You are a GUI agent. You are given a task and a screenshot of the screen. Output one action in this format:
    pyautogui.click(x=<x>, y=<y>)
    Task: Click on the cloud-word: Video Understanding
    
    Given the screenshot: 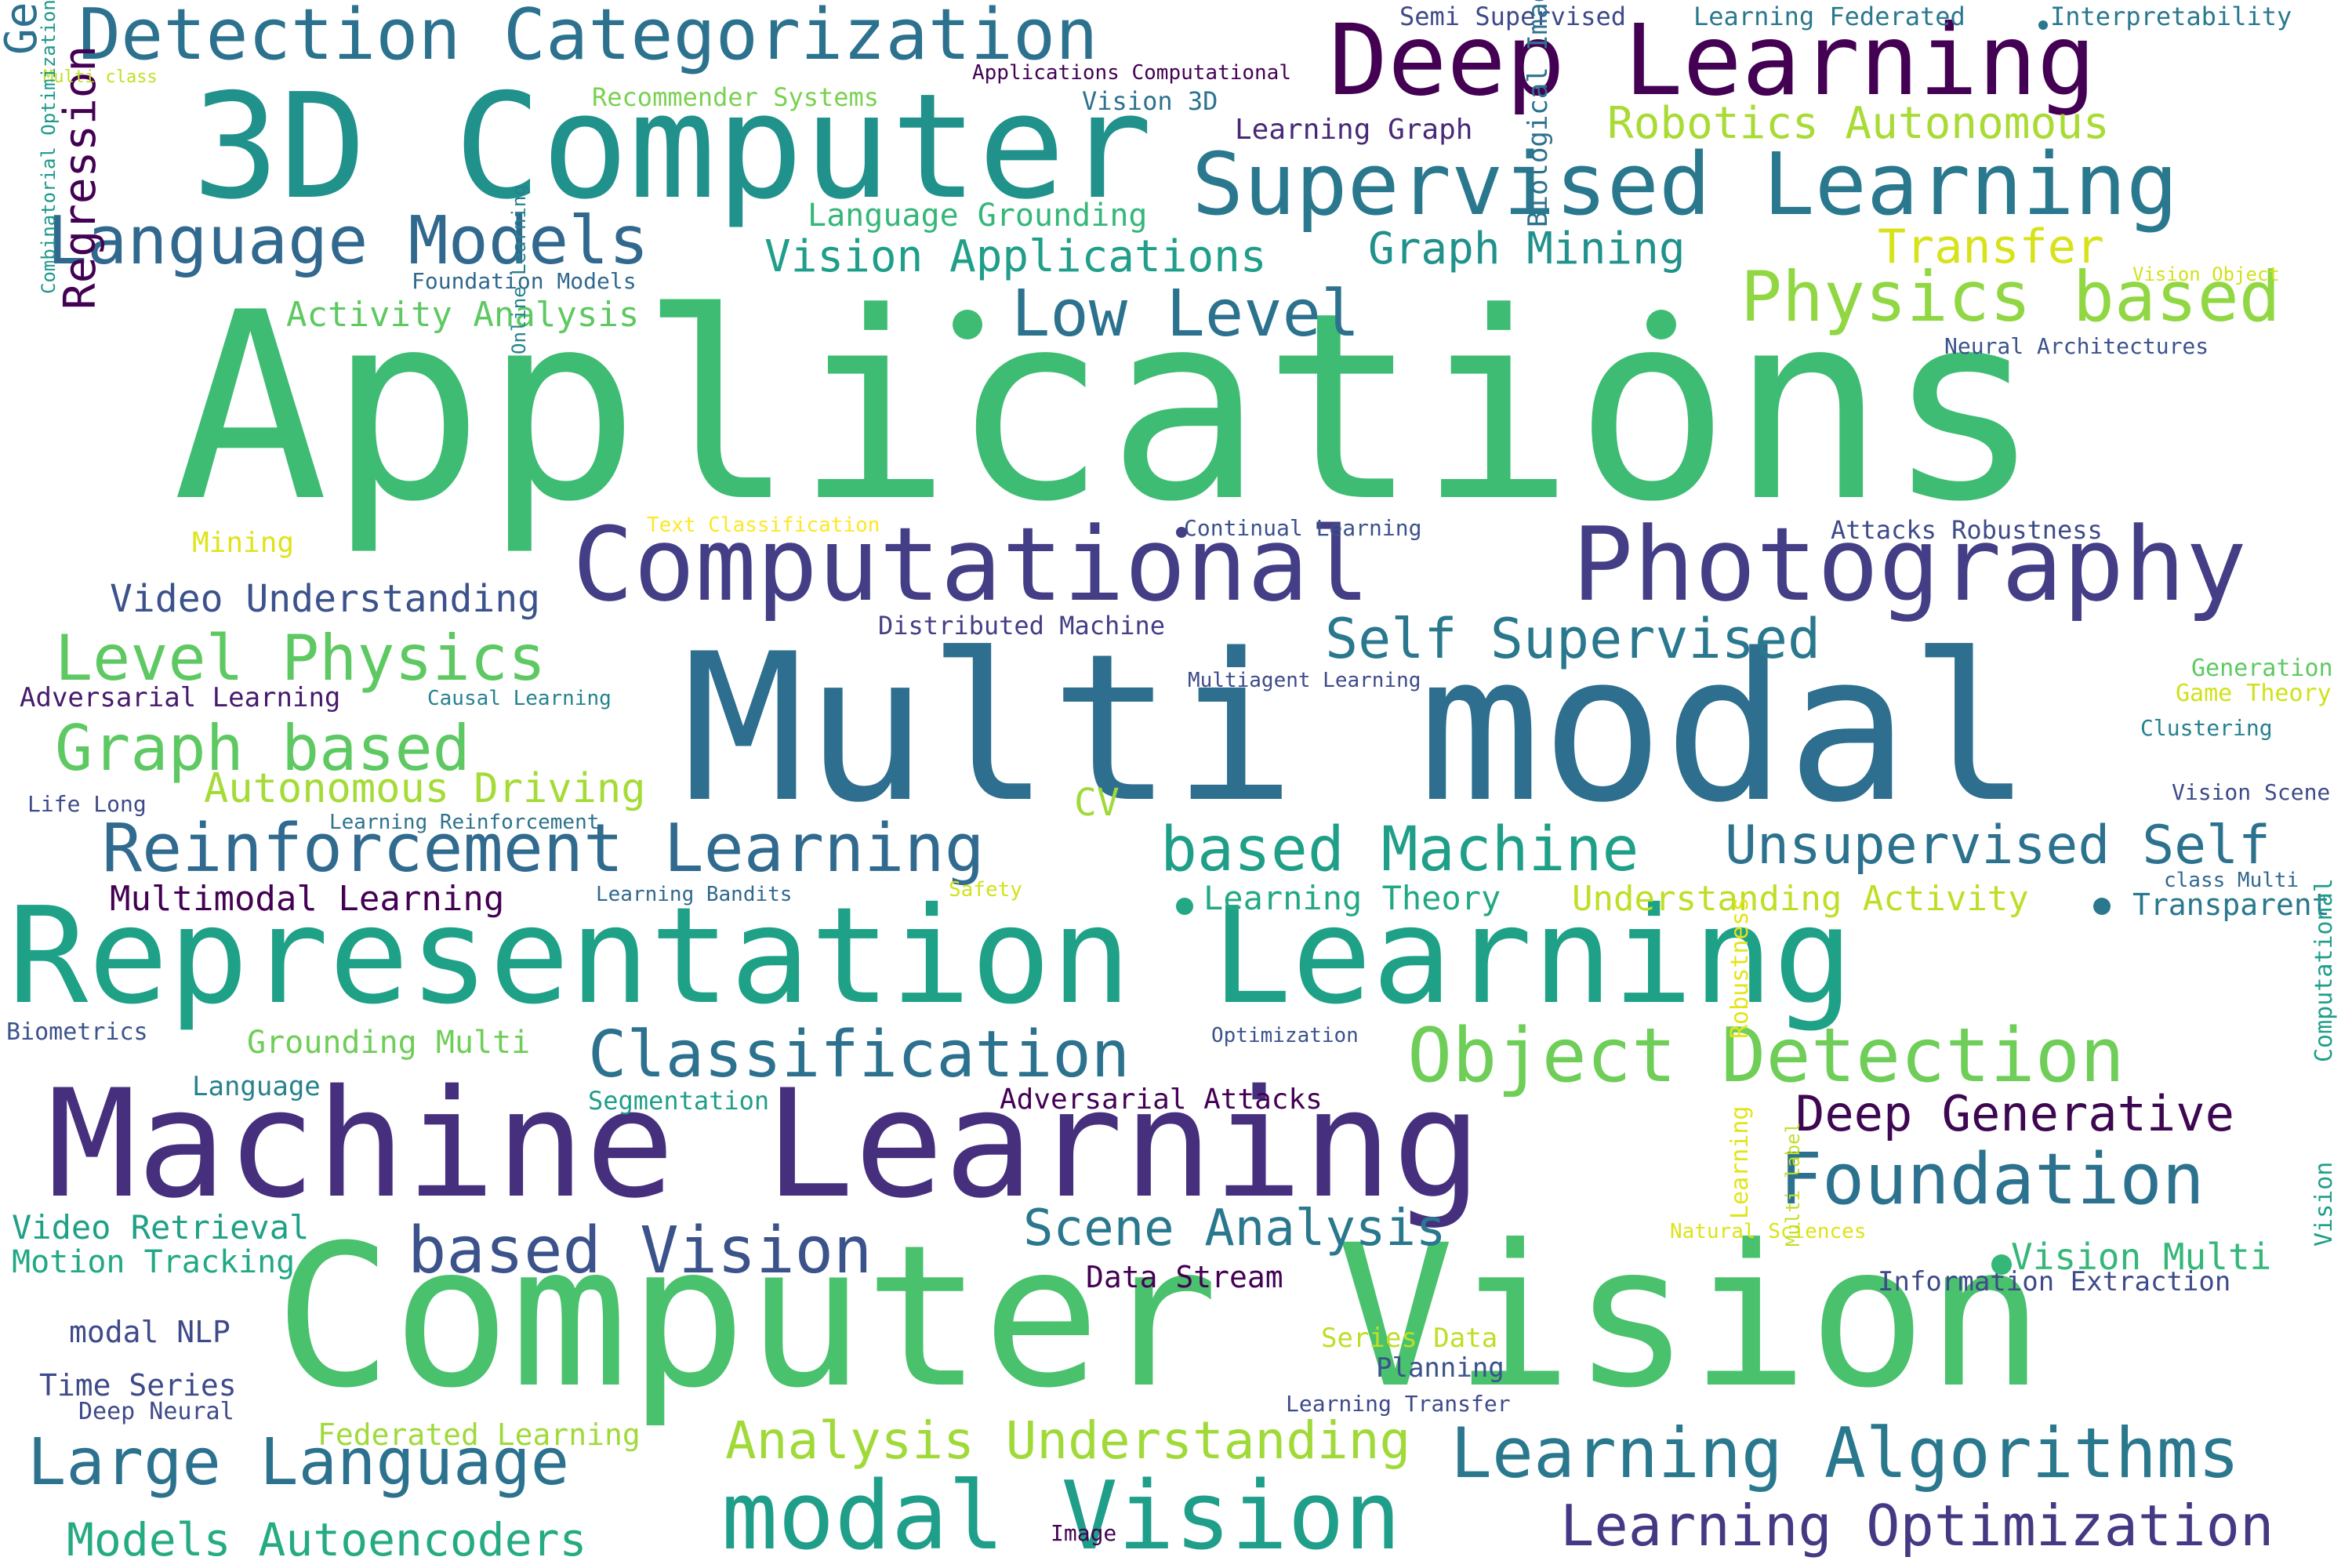 What is the action you would take?
    pyautogui.click(x=325, y=599)
    